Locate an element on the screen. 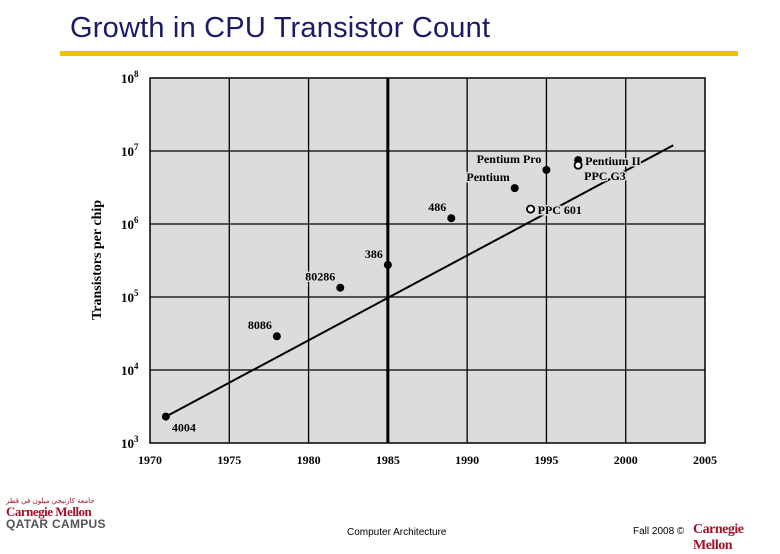 The height and width of the screenshot is (554, 780). y-tick-label: 10⁷ is located at coordinates (130, 150).